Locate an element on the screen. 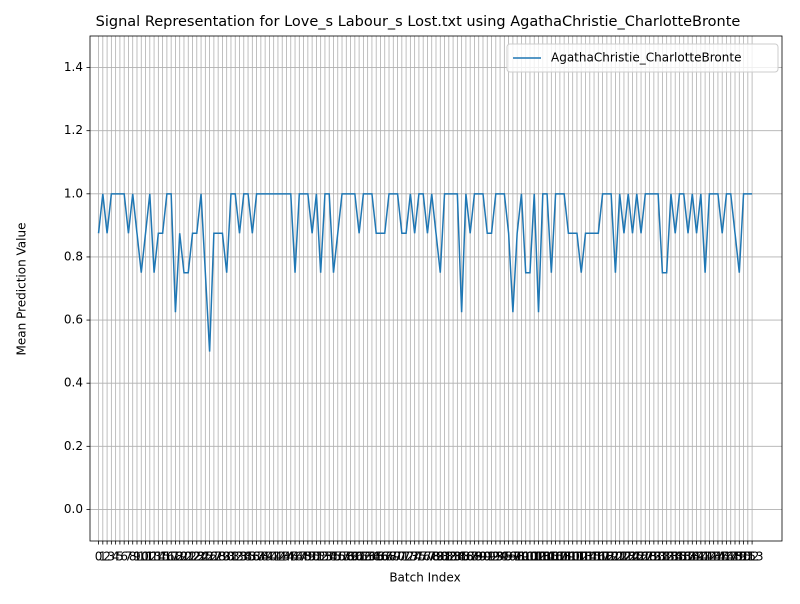  x-tick-label: 85 is located at coordinates (461, 557).